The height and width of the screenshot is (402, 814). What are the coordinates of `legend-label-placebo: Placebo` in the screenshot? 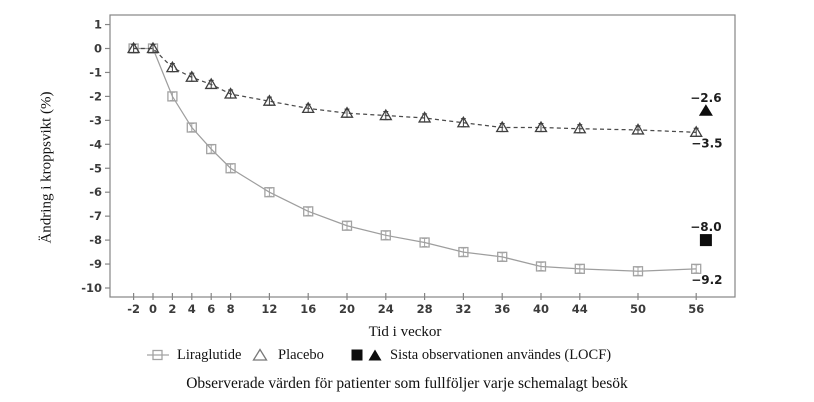 It's located at (301, 354).